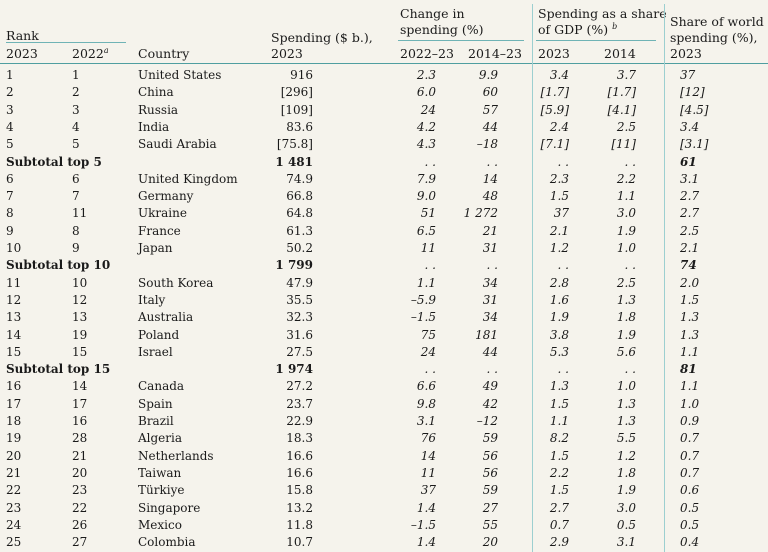 This screenshot has height=552, width=768. What do you see at coordinates (694, 109) in the screenshot?
I see `world-share-cell: [4.5]` at bounding box center [694, 109].